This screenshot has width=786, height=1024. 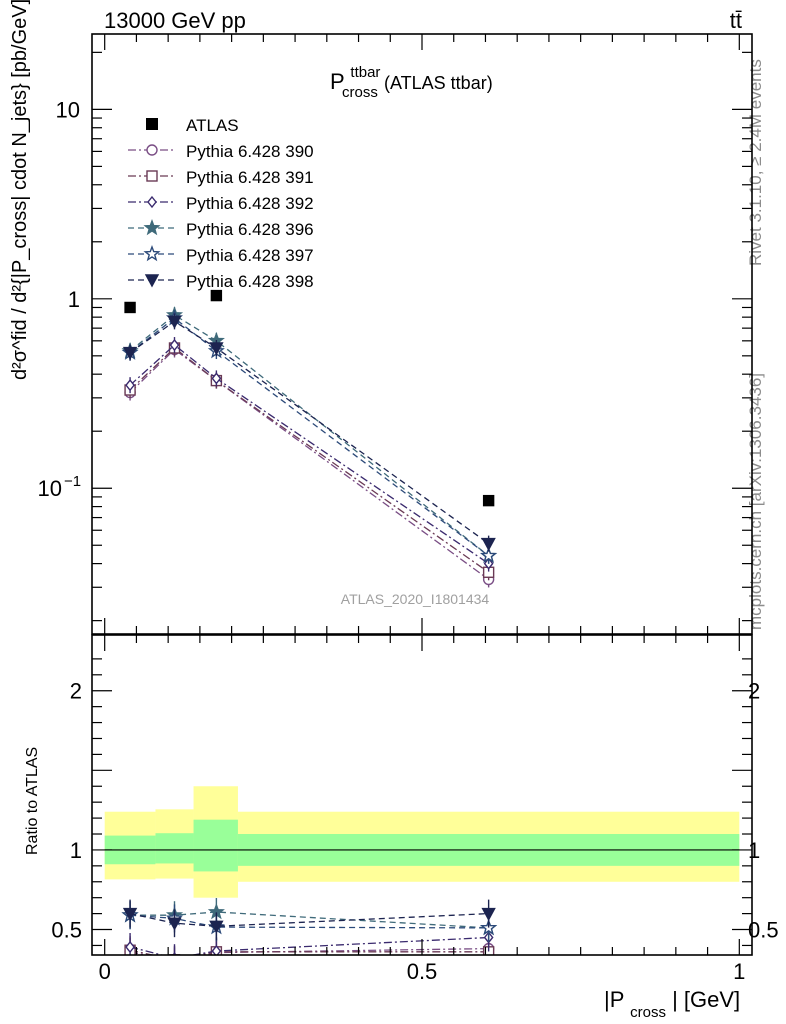 I want to click on series-pythia-6-428-390-ratio-line, so click(x=309, y=951).